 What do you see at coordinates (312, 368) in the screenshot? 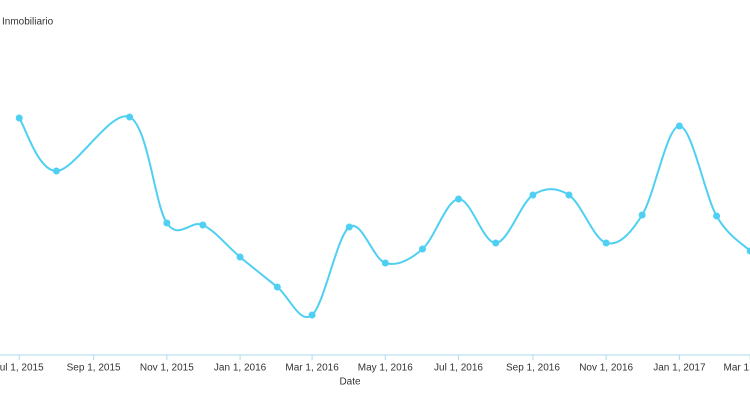
I see `x-tick-label: Mar 1, 2016` at bounding box center [312, 368].